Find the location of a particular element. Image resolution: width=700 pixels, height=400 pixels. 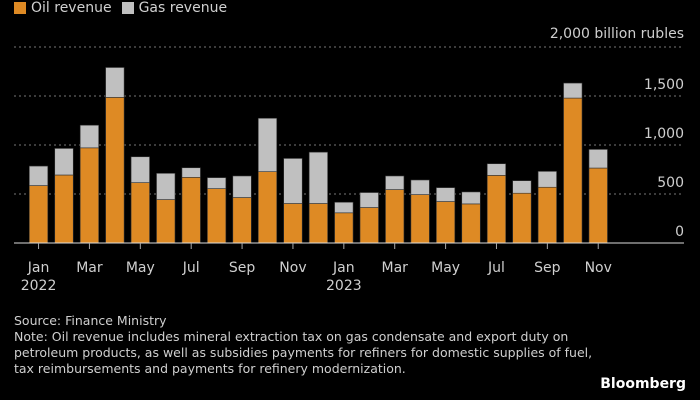

y-tick-label: 1,500 is located at coordinates (664, 85).